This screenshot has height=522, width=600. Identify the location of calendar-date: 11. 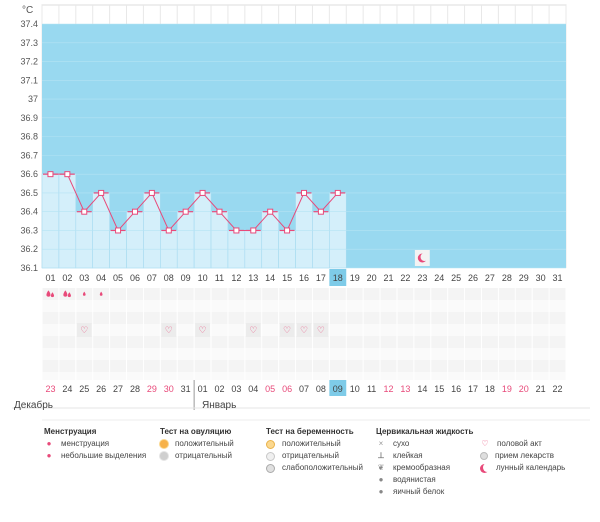
(371, 389).